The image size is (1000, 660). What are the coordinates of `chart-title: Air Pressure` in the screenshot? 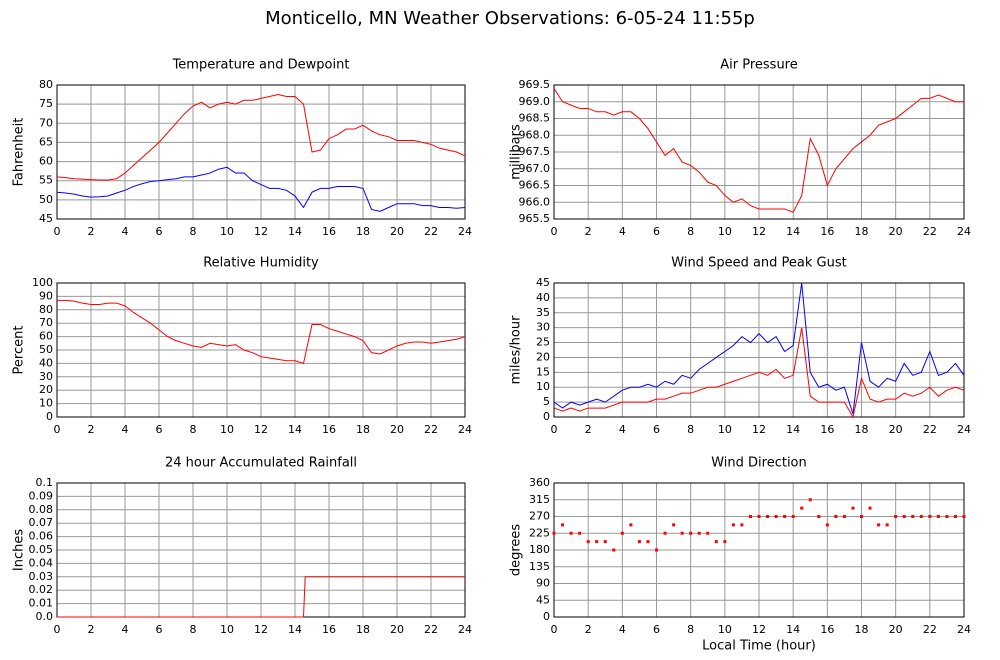 It's located at (759, 65).